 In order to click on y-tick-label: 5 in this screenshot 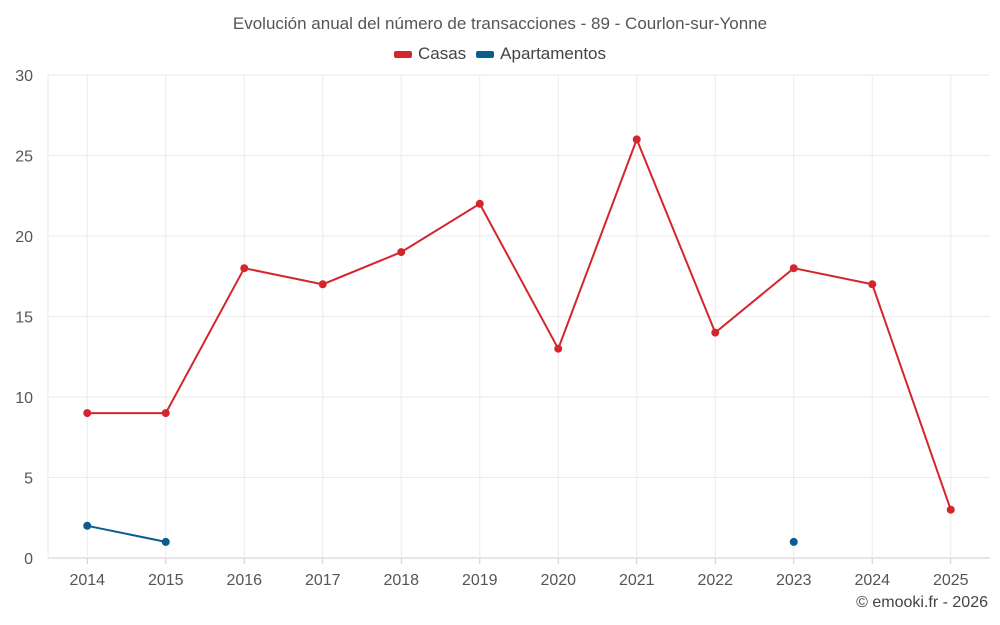, I will do `click(28, 479)`.